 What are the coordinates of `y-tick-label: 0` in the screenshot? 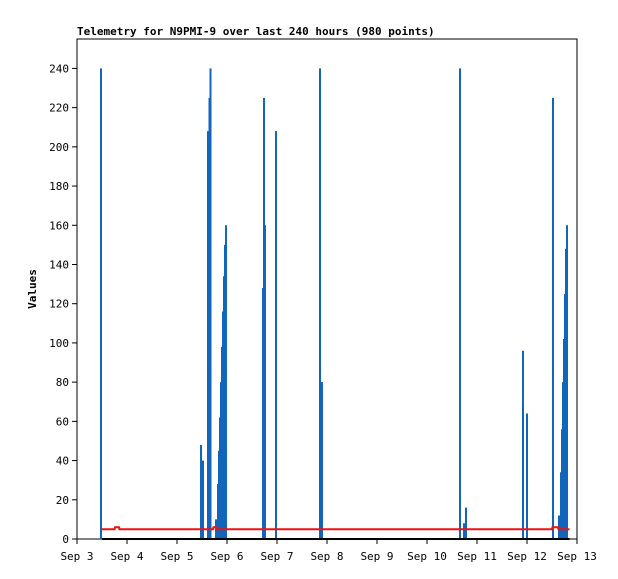 It's located at (65, 539).